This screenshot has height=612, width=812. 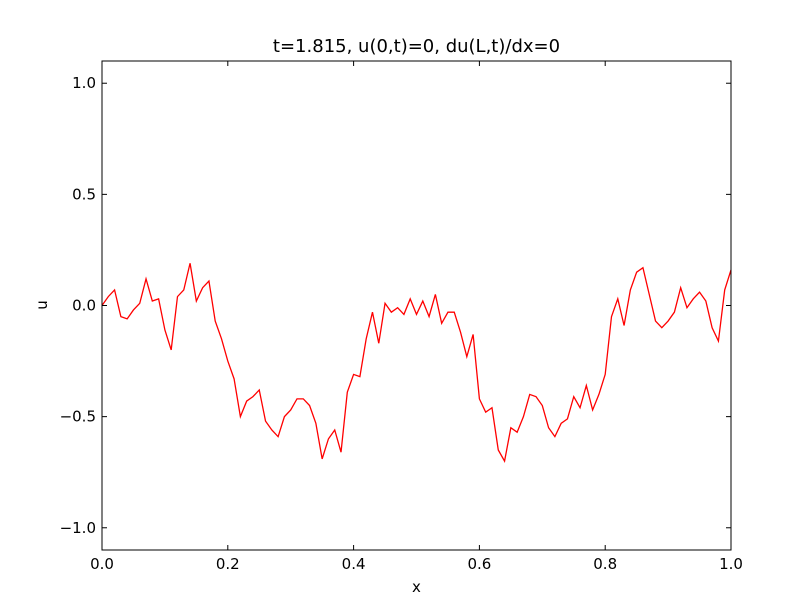 What do you see at coordinates (228, 564) in the screenshot?
I see `x-tick-label: 0.2` at bounding box center [228, 564].